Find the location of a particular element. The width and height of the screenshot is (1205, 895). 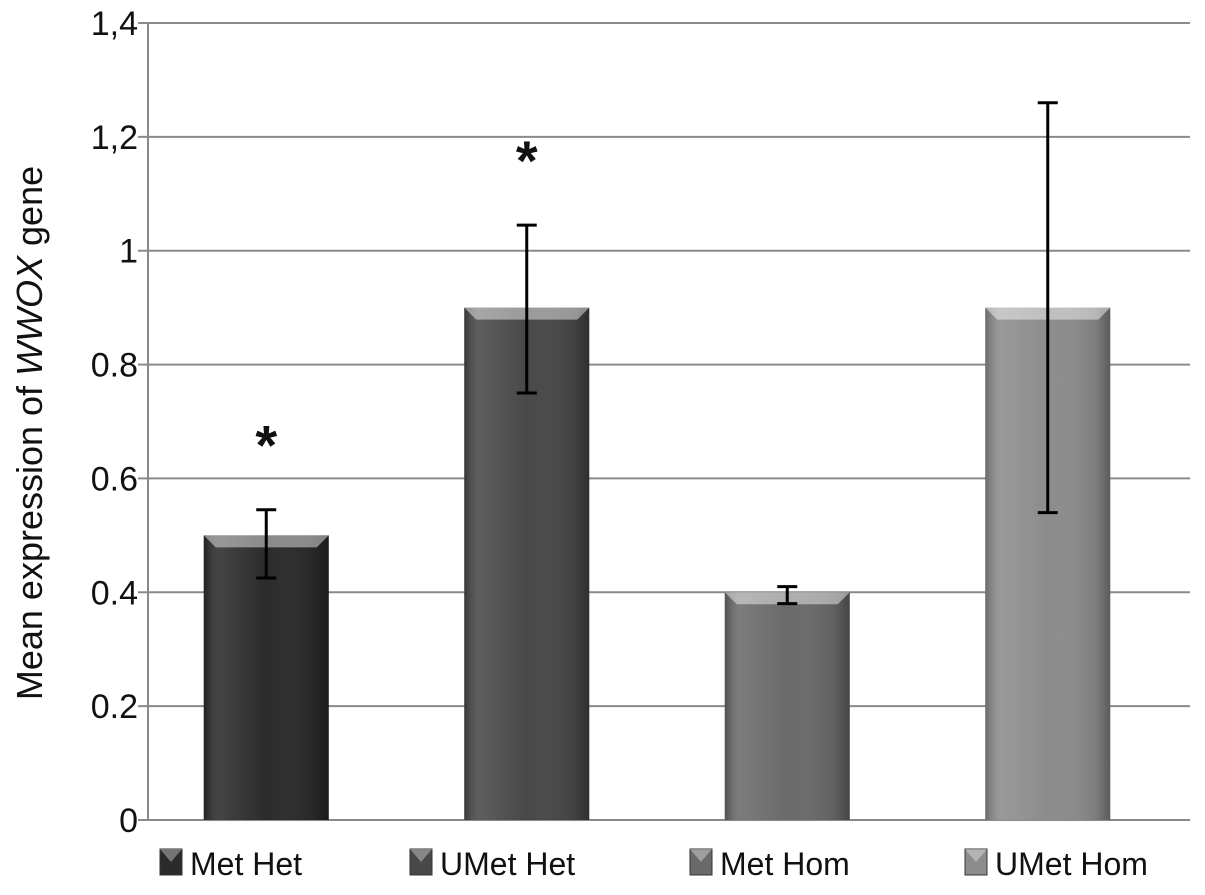

y-axis-ticks: 0 0.2 0.4 0.6 0.8 1 1,2 1,4 is located at coordinates (114, 422).